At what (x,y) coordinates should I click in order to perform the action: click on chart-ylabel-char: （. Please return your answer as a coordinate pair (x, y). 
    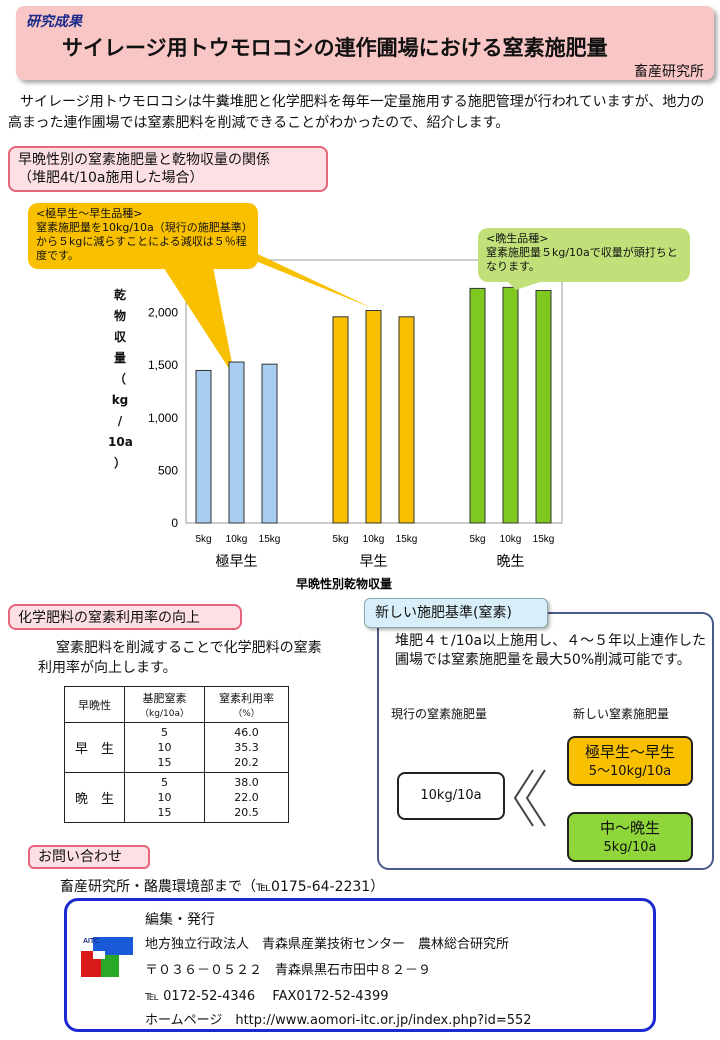
    Looking at the image, I should click on (119, 379).